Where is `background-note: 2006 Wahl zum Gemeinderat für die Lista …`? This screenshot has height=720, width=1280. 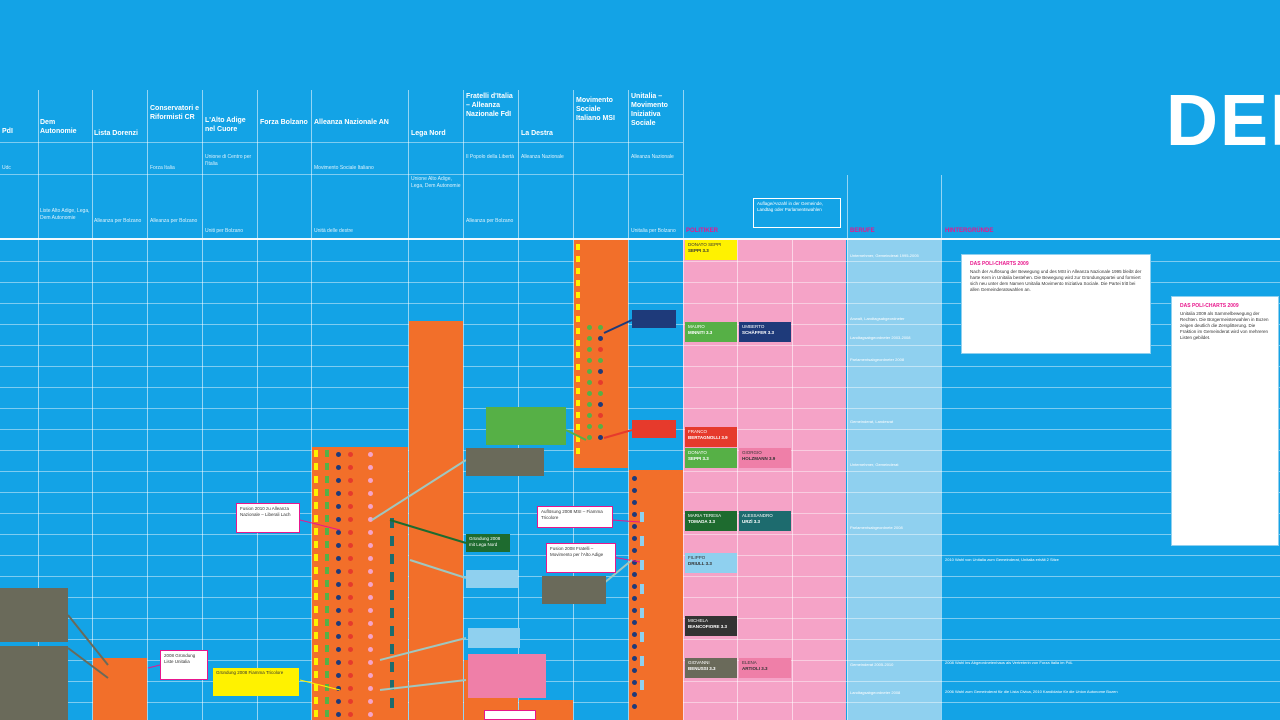
background-note: 2006 Wahl zum Gemeinderat für die Lista … is located at coordinates (1031, 691).